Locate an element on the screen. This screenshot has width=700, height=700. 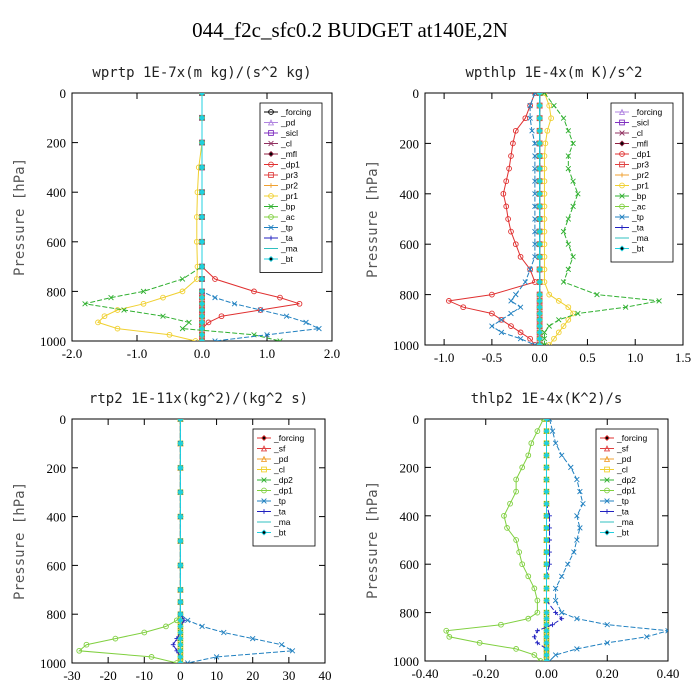
series-line-dp1 is located at coordinates (129, 541).